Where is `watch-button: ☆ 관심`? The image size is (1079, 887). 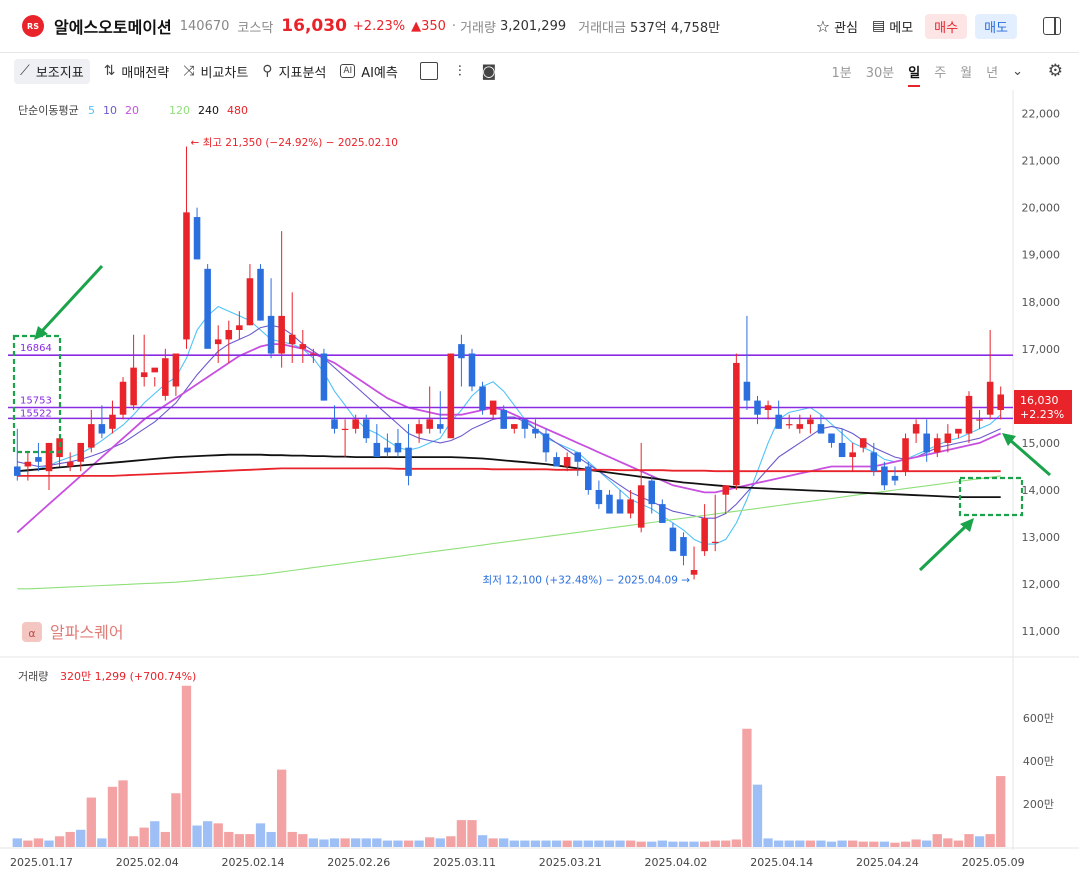 watch-button: ☆ 관심 is located at coordinates (837, 26).